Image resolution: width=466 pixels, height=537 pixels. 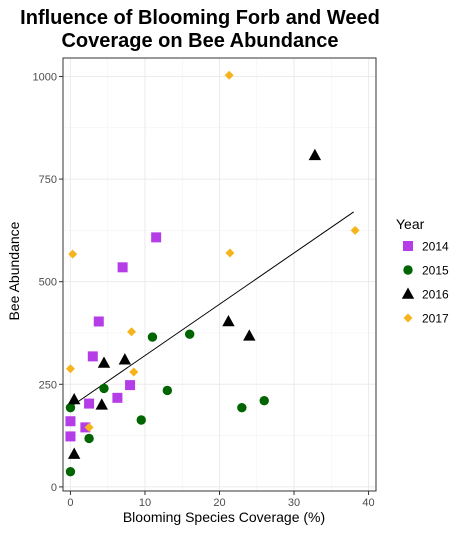 I want to click on legend-key-2016, so click(x=408, y=293).